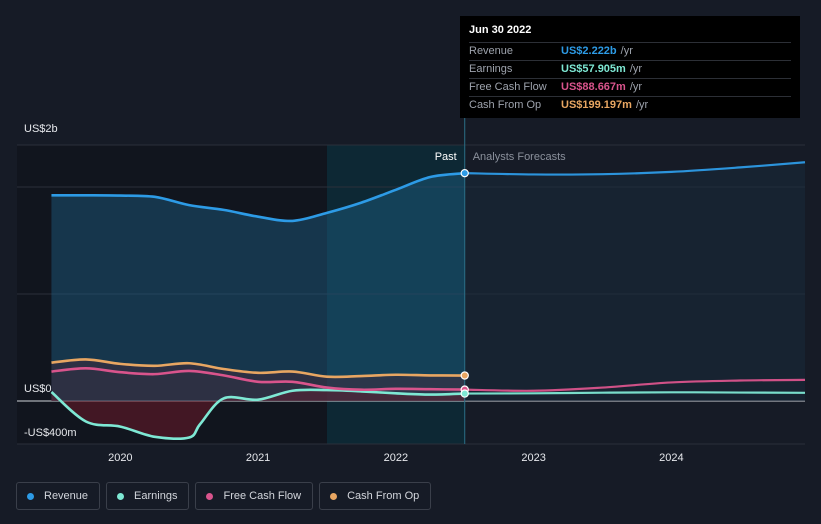 The image size is (821, 524). What do you see at coordinates (491, 69) in the screenshot?
I see `tooltip-label: Earnings` at bounding box center [491, 69].